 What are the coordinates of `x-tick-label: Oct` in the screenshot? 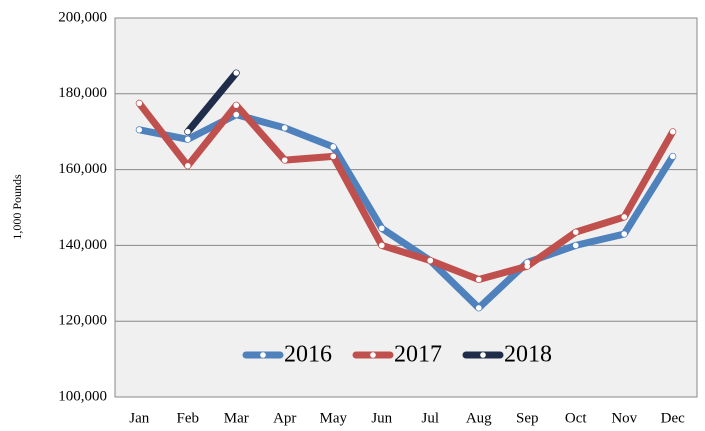 It's located at (576, 418).